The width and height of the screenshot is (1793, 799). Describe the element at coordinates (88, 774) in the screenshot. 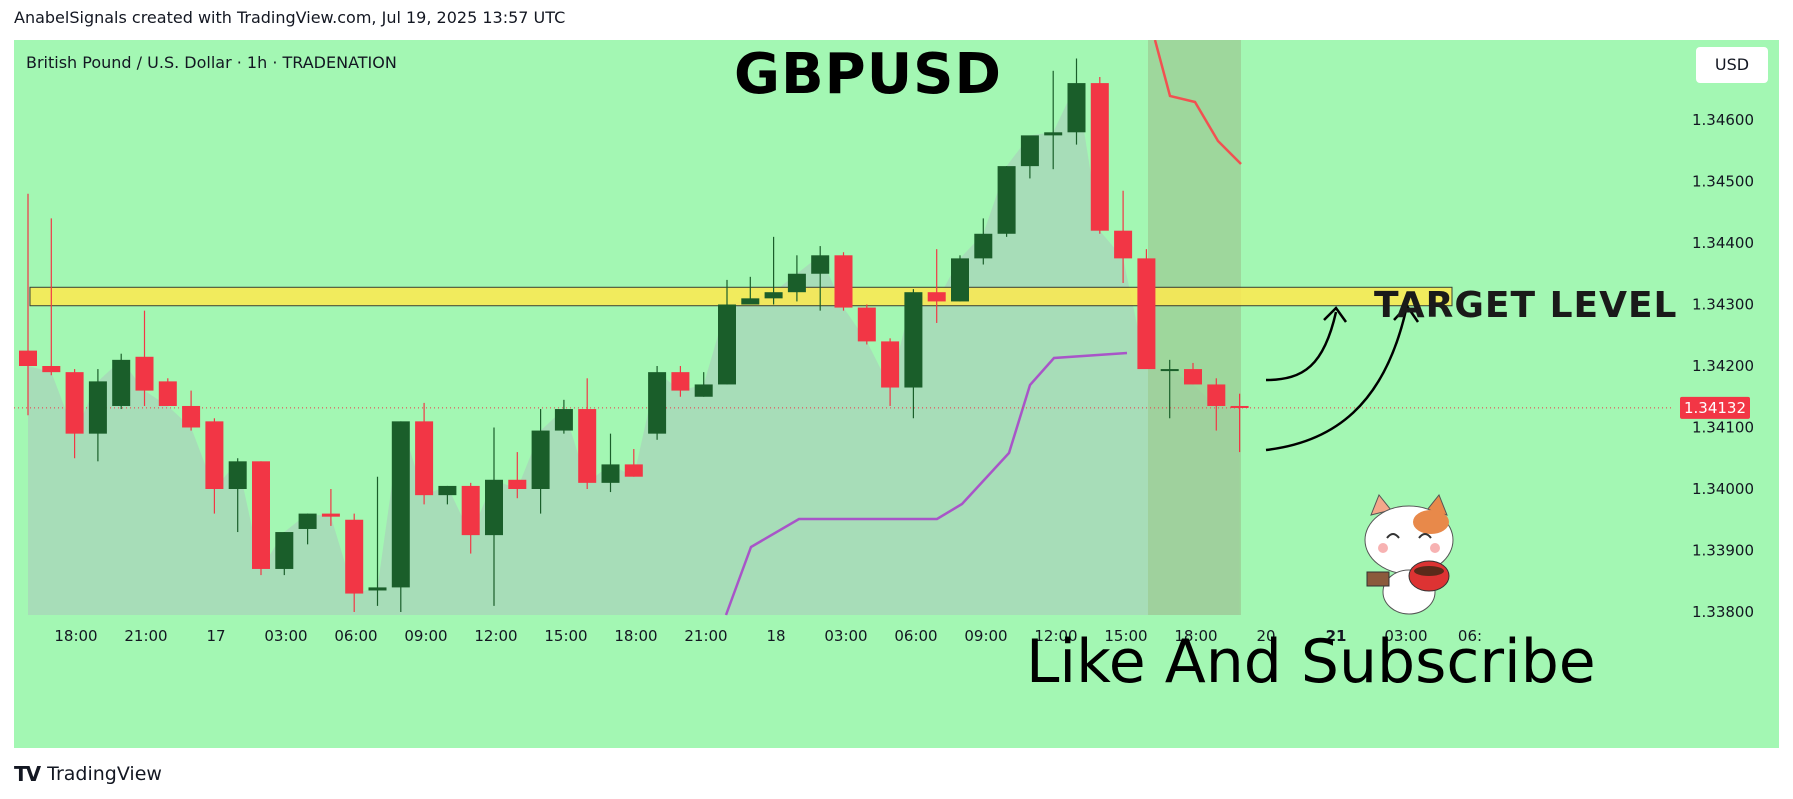

I see `footer: TV TradingView` at that location.